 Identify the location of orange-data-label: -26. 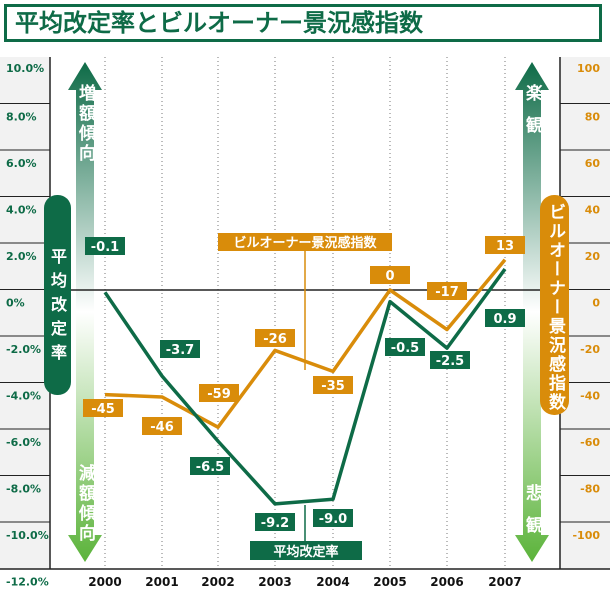
(275, 339).